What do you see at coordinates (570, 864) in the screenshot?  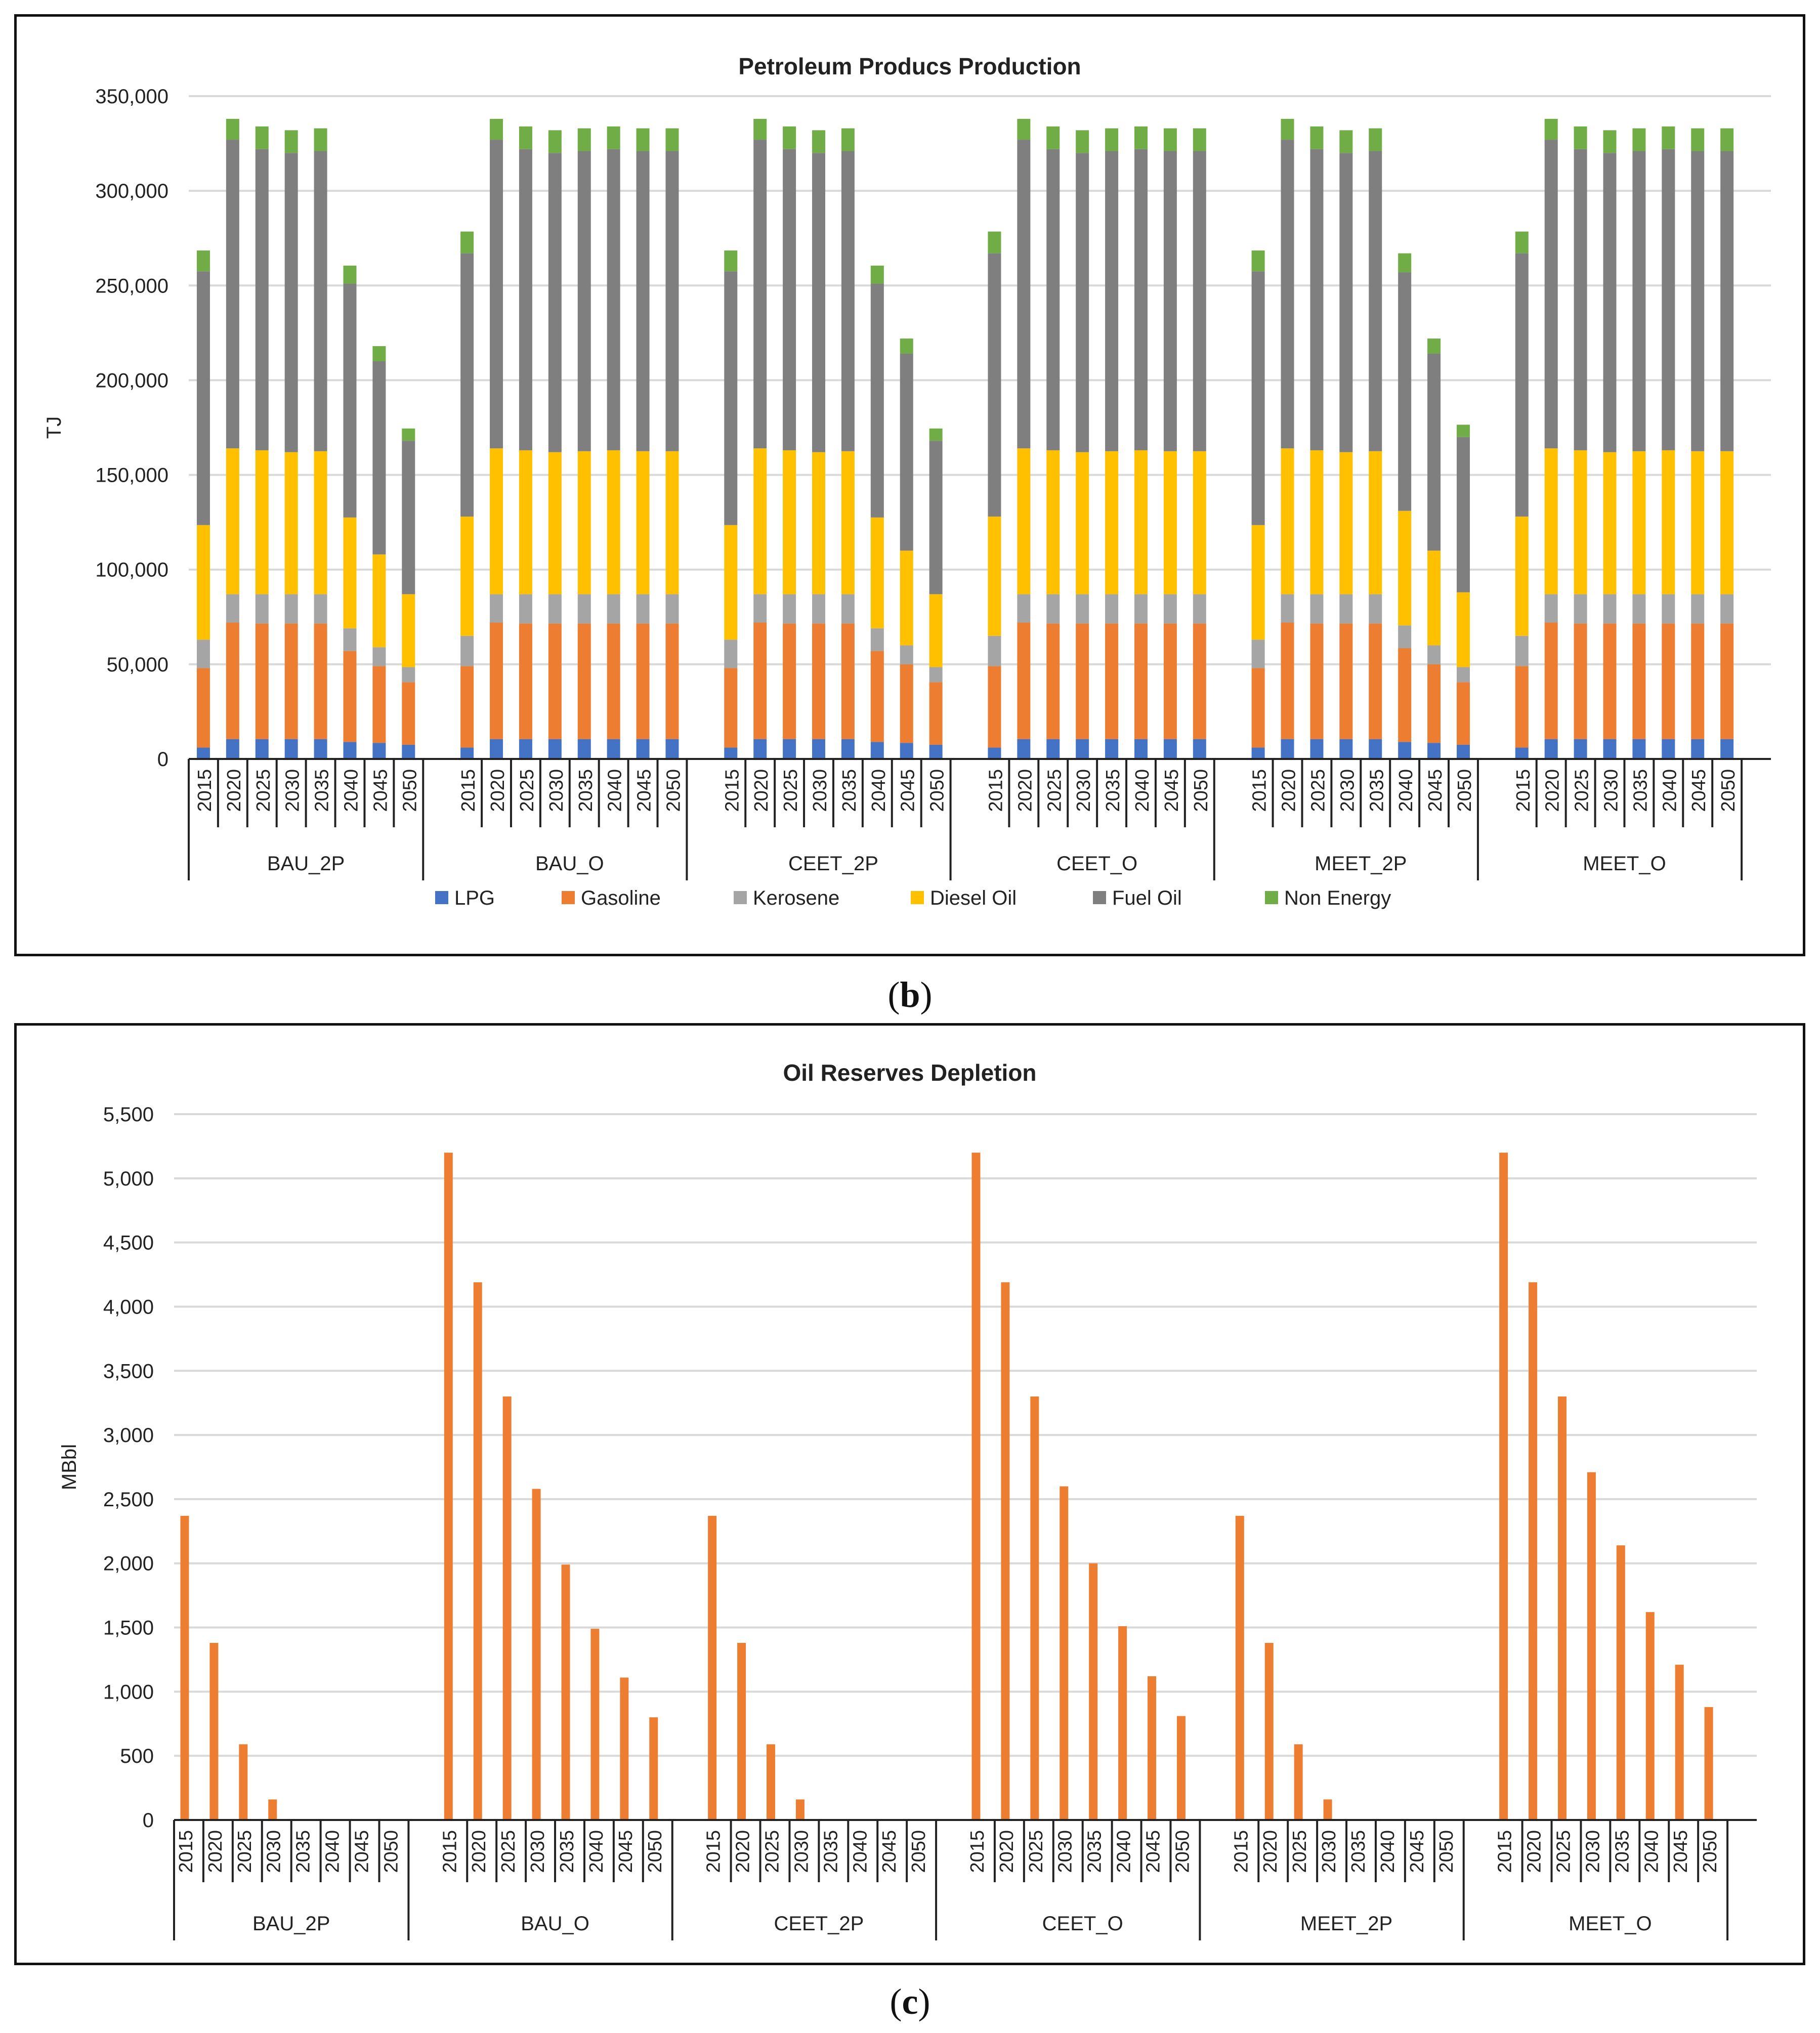 I see `group-label: BAU_O` at bounding box center [570, 864].